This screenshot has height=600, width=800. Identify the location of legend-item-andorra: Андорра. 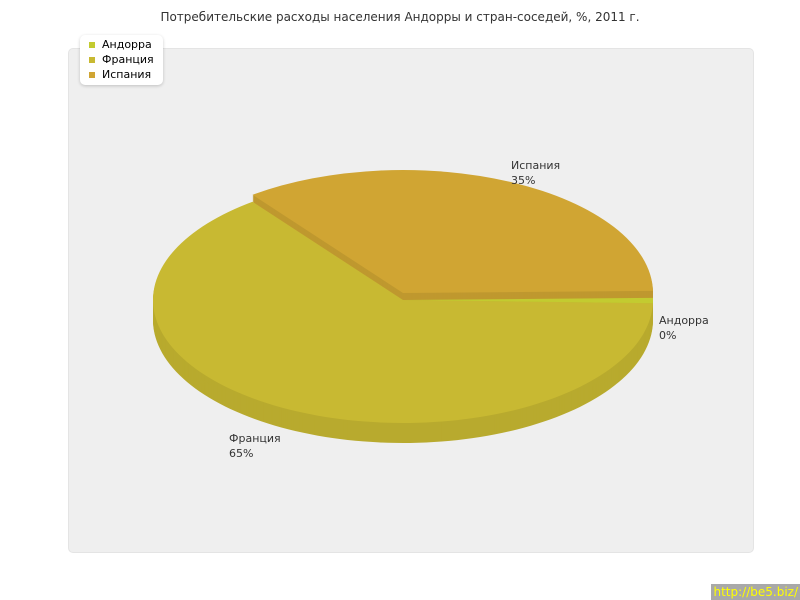
(121, 44).